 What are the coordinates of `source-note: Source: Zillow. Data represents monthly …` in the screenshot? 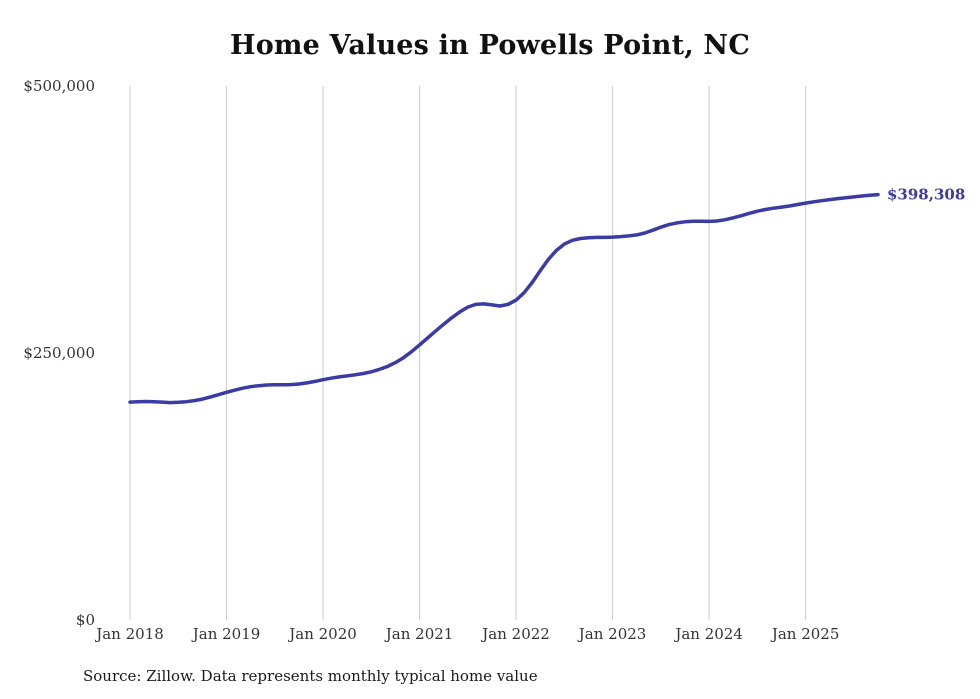 It's located at (310, 676).